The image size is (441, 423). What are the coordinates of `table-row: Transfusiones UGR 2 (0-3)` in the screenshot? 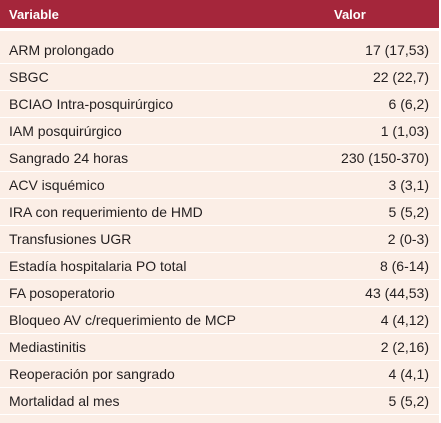 It's located at (219, 239).